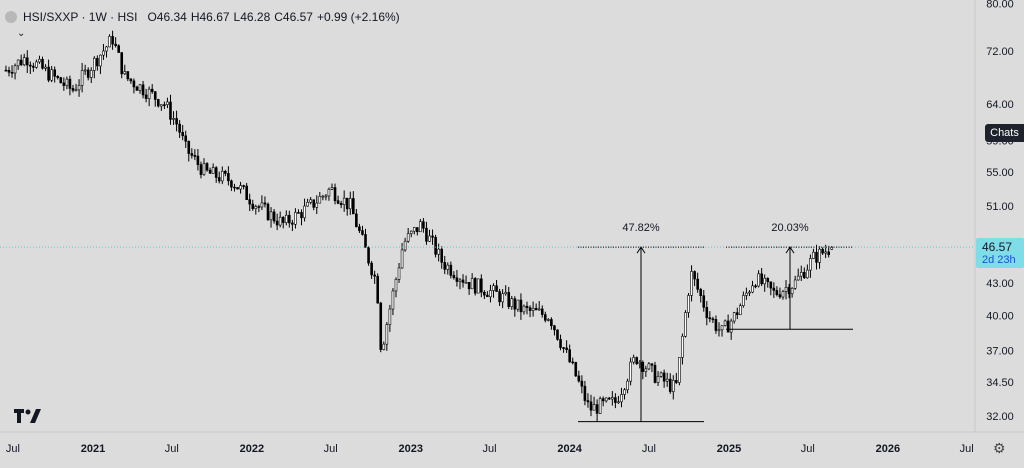 This screenshot has width=1024, height=468. Describe the element at coordinates (1004, 133) in the screenshot. I see `chats-button: Chats` at that location.